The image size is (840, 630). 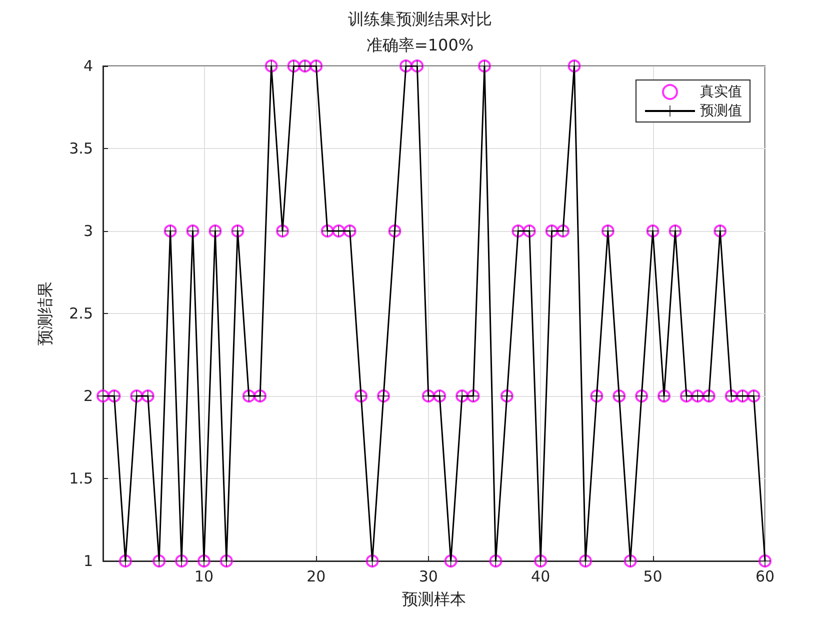 What do you see at coordinates (88, 561) in the screenshot?
I see `y-tick-label: 1` at bounding box center [88, 561].